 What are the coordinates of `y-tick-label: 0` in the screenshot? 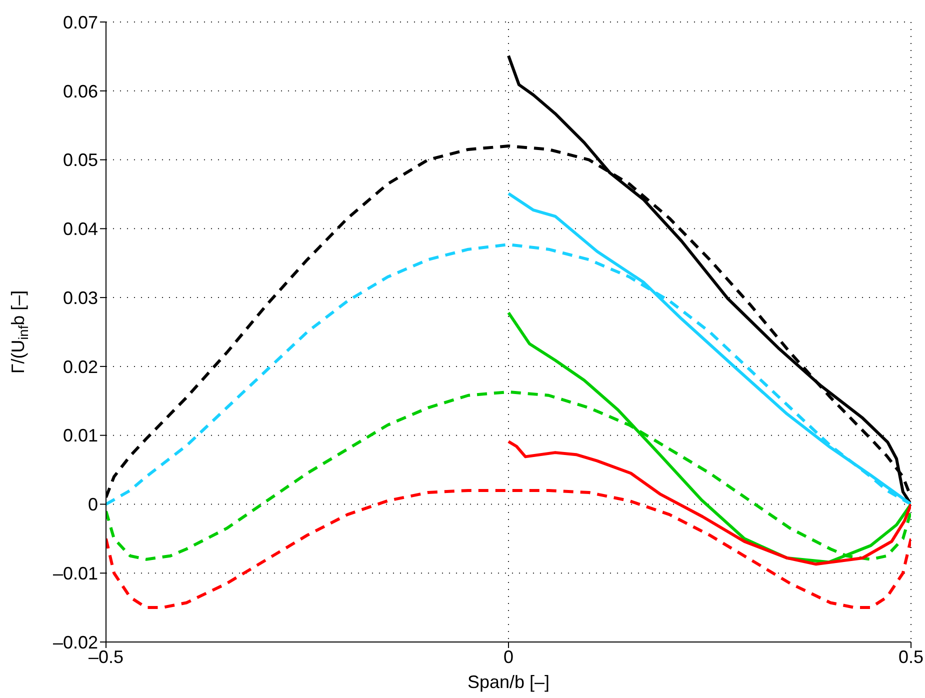 It's located at (93, 504).